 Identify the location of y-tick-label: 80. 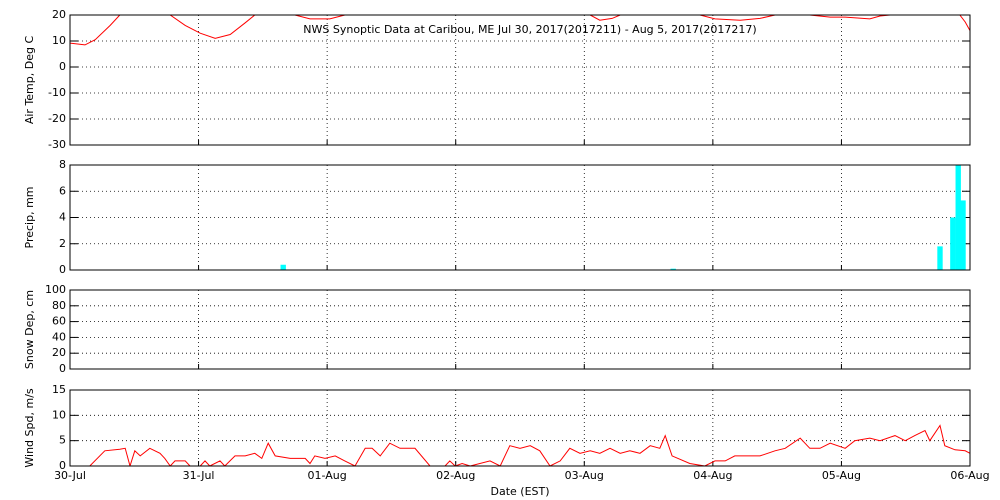
(59, 305).